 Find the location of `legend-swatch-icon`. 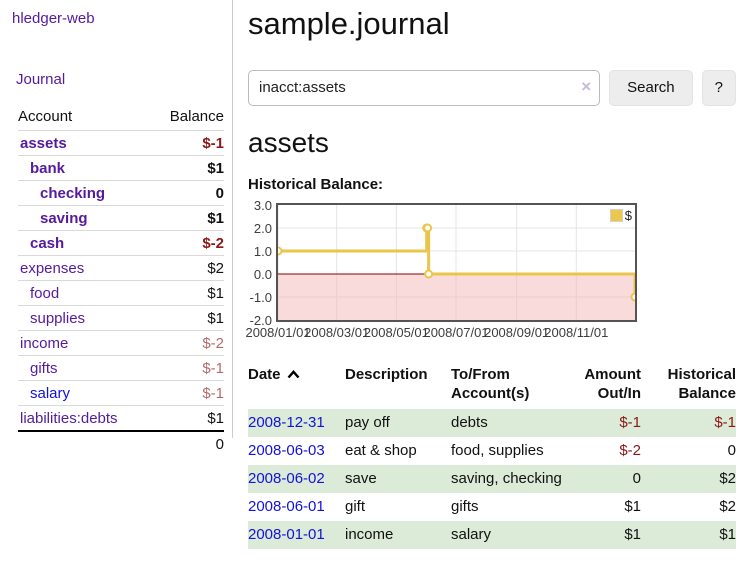

legend-swatch-icon is located at coordinates (616, 215).